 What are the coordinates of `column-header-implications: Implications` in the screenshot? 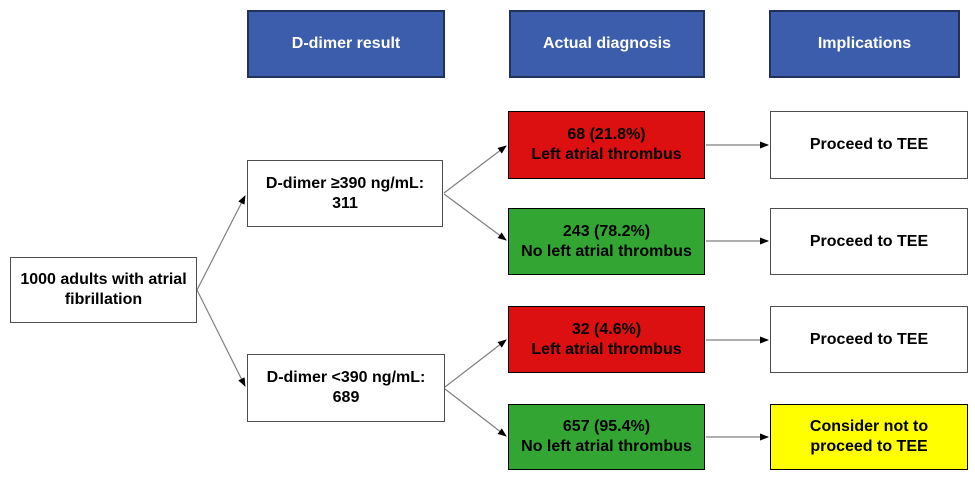 It's located at (864, 44).